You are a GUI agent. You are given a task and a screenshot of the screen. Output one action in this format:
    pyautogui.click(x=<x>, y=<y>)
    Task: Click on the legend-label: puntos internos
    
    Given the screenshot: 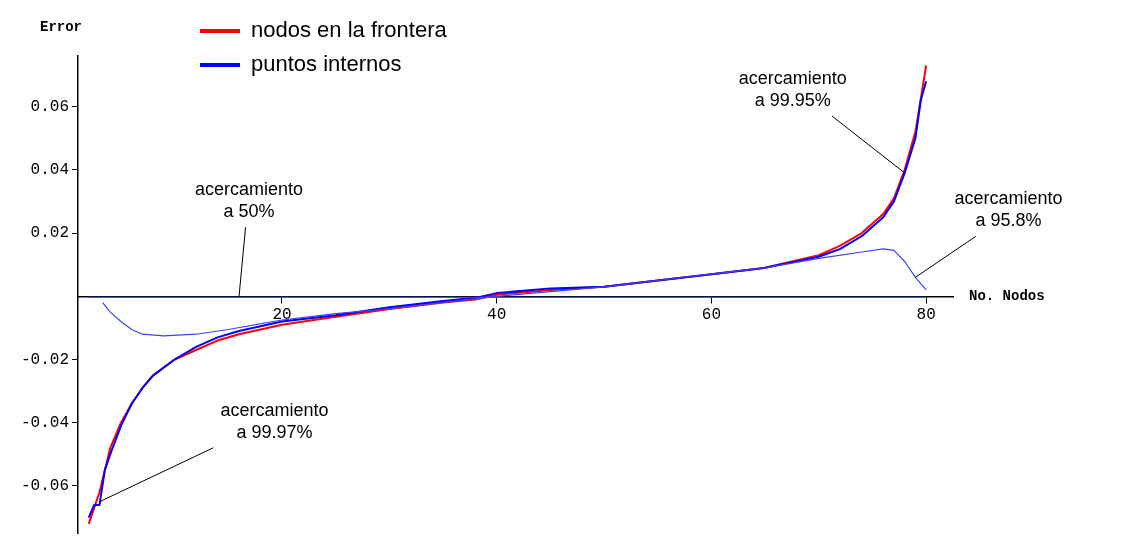 What is the action you would take?
    pyautogui.click(x=326, y=64)
    